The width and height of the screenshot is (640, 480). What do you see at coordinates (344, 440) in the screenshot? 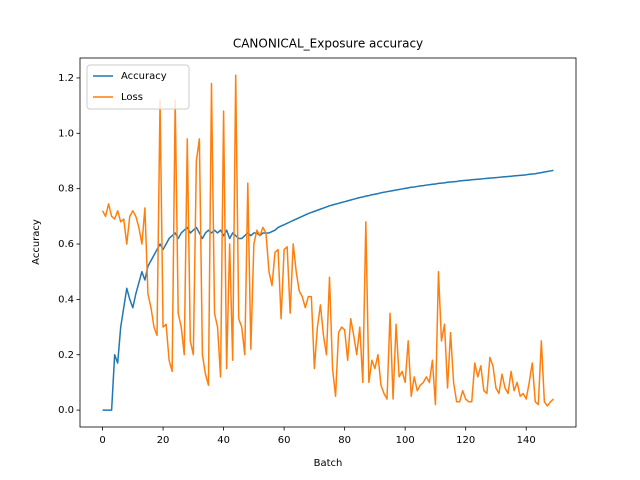
I see `x-tick-label: 80` at bounding box center [344, 440].